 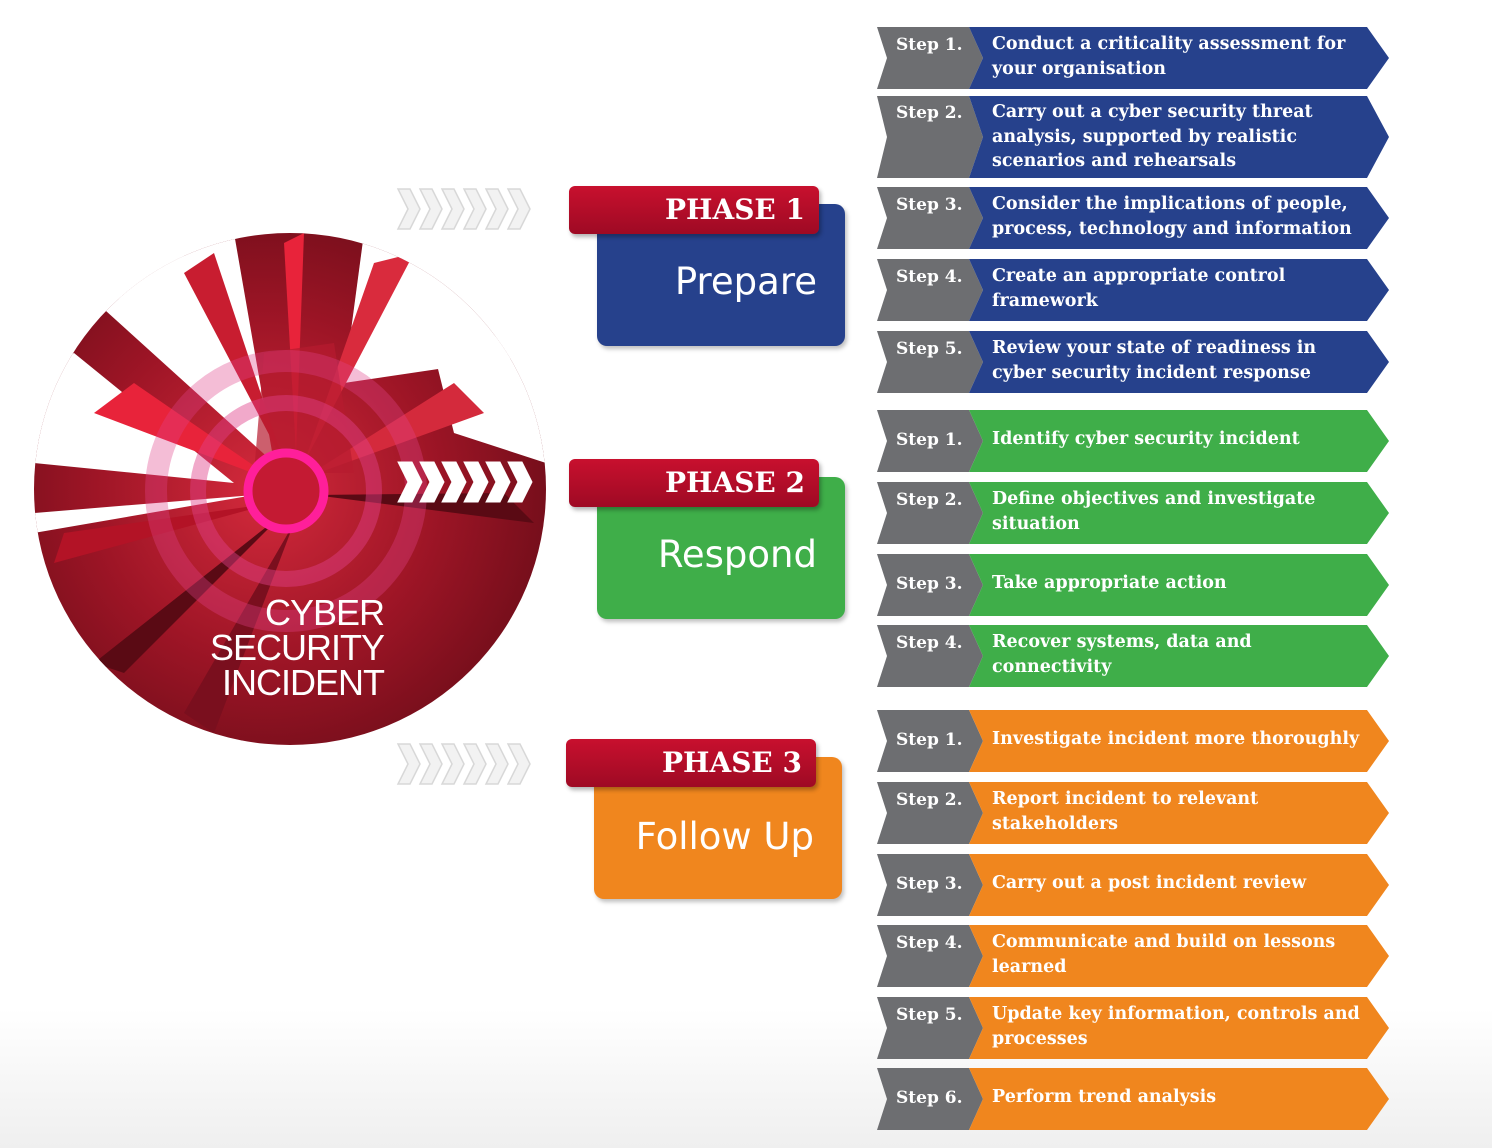 What do you see at coordinates (1139, 288) in the screenshot?
I see `step-description: Create an appropriate control framework` at bounding box center [1139, 288].